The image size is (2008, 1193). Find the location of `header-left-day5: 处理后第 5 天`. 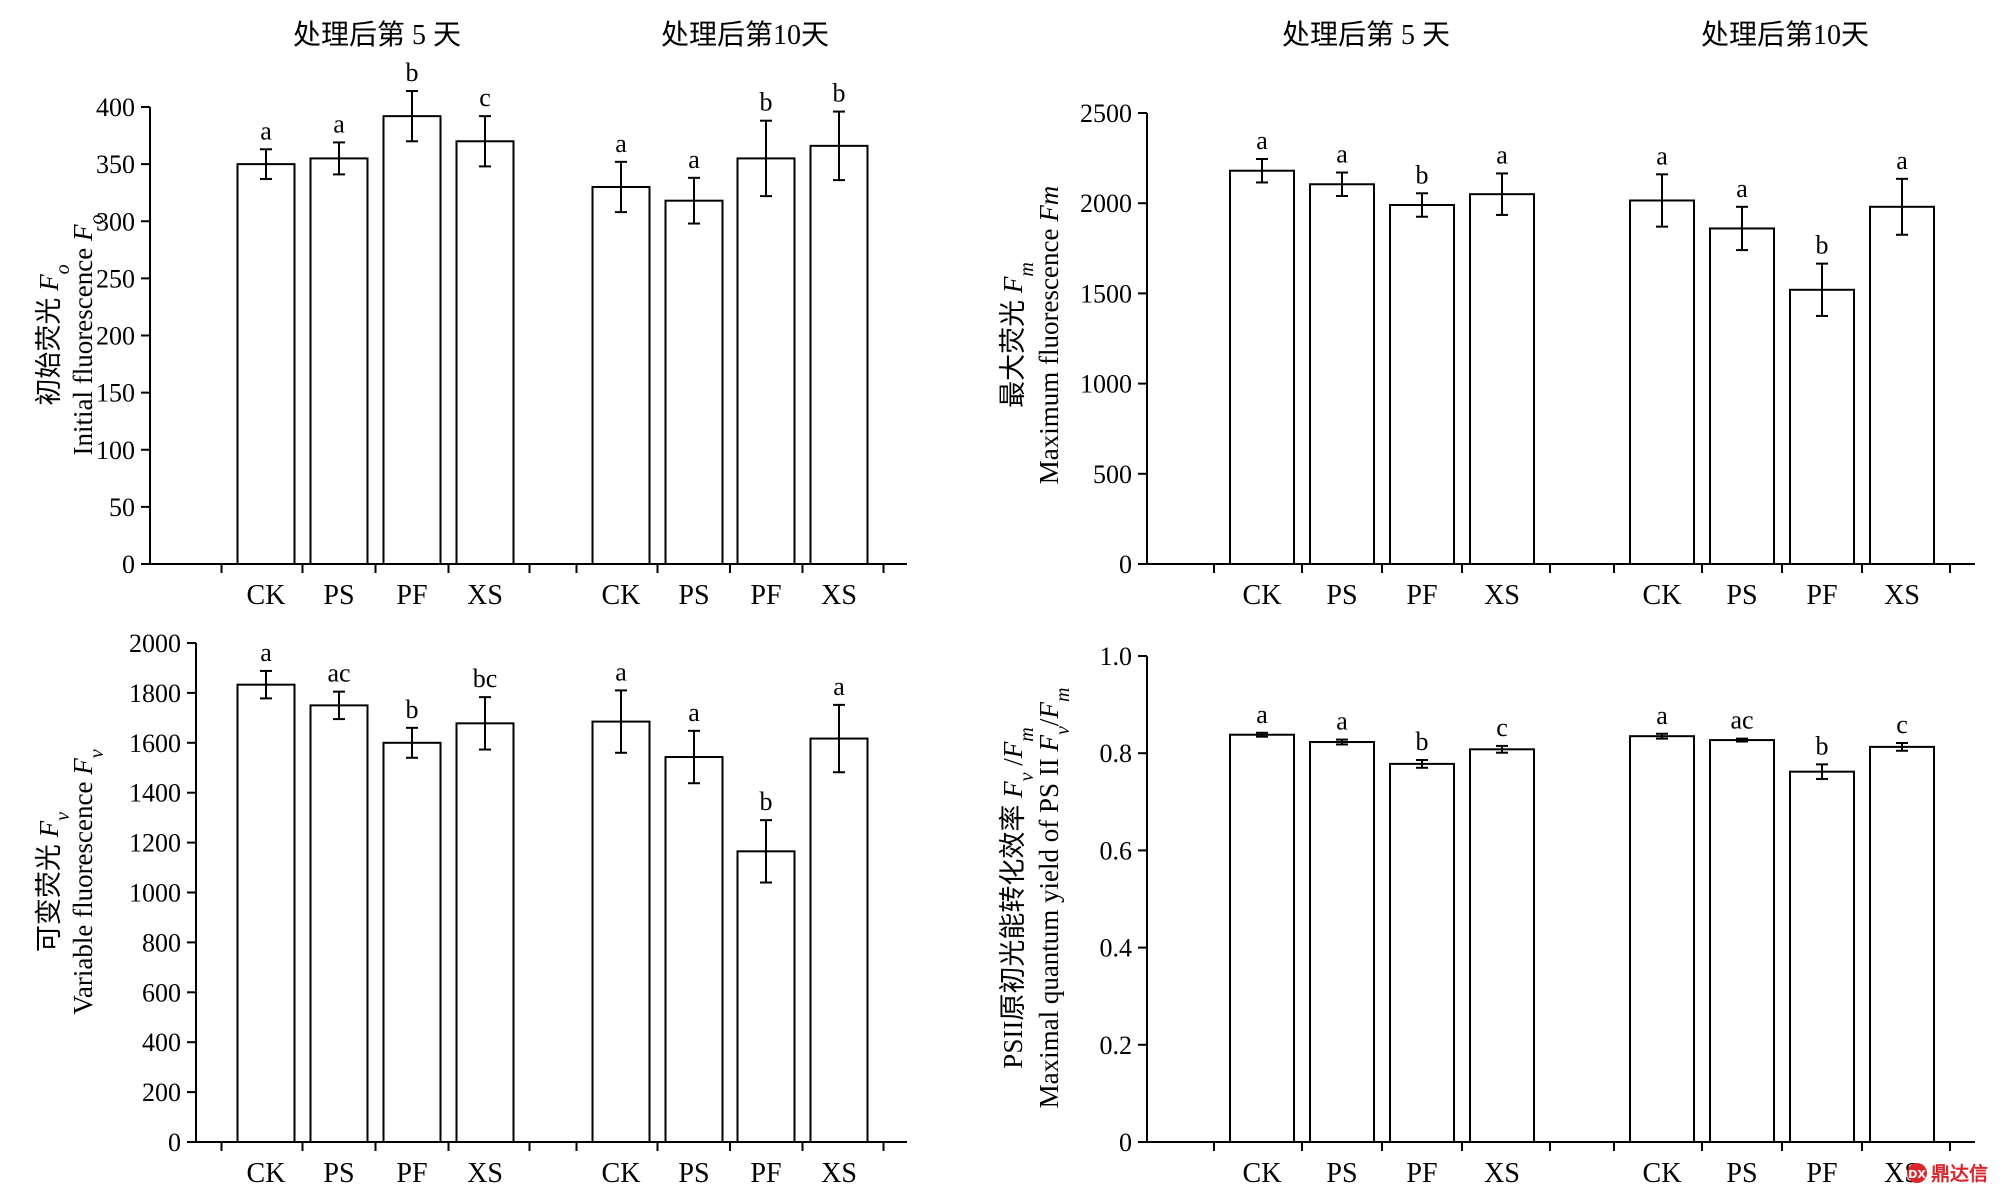

header-left-day5: 处理后第 5 天 is located at coordinates (377, 35).